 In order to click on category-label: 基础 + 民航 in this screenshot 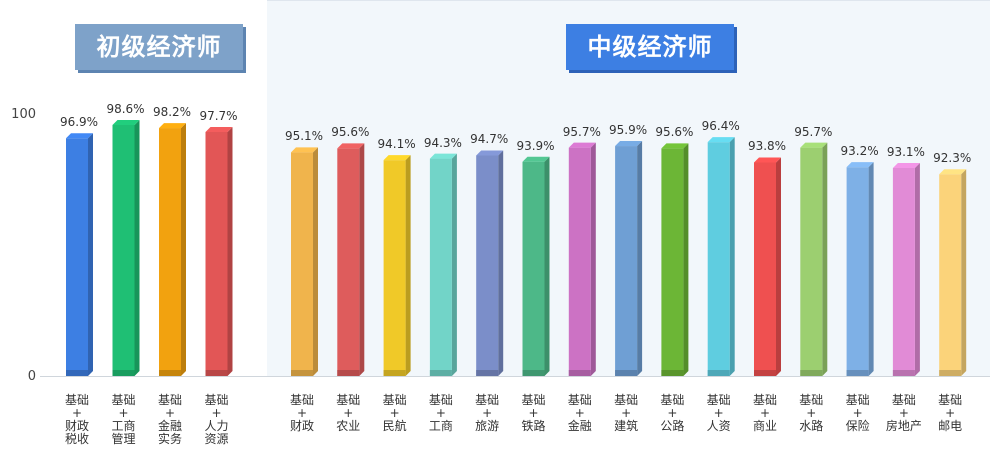, I will do `click(395, 413)`.